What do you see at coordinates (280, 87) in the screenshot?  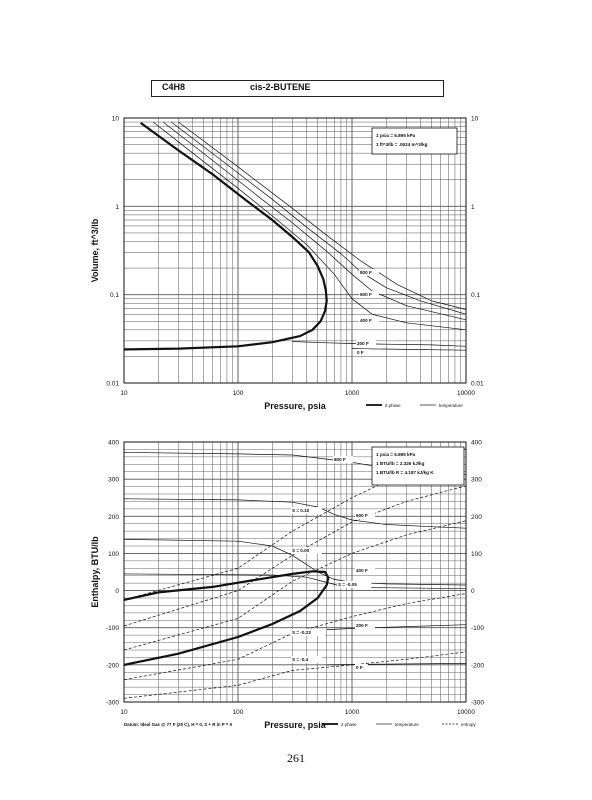 I see `compound-name: cis-2-BUTENE` at bounding box center [280, 87].